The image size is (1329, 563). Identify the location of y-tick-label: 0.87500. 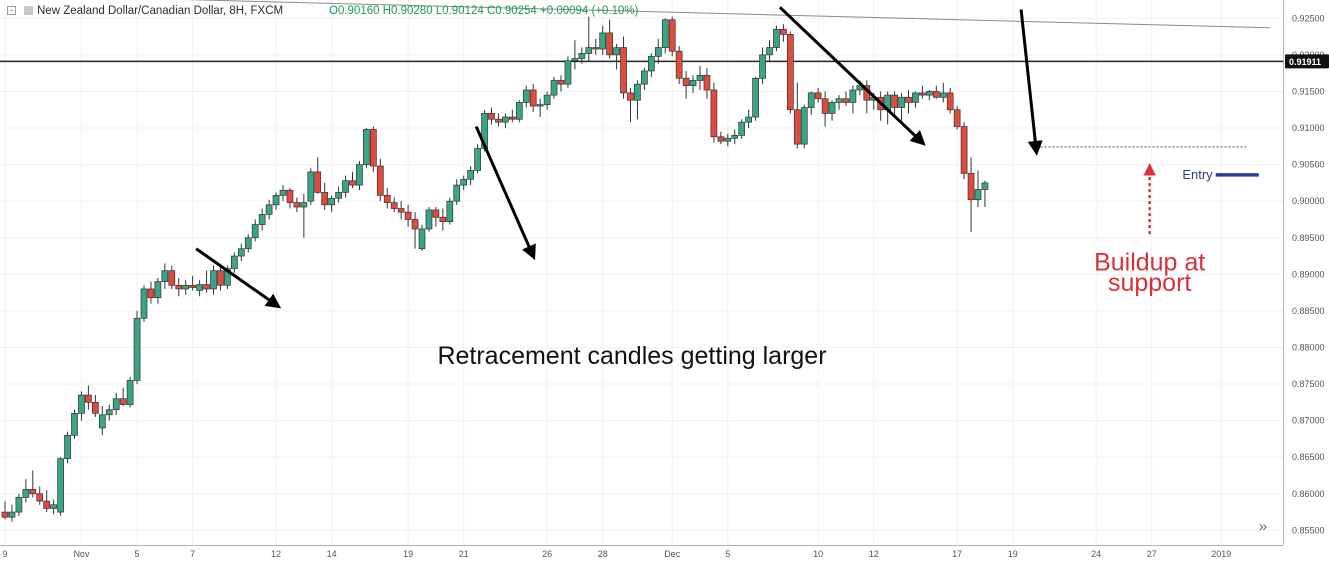
(1308, 384).